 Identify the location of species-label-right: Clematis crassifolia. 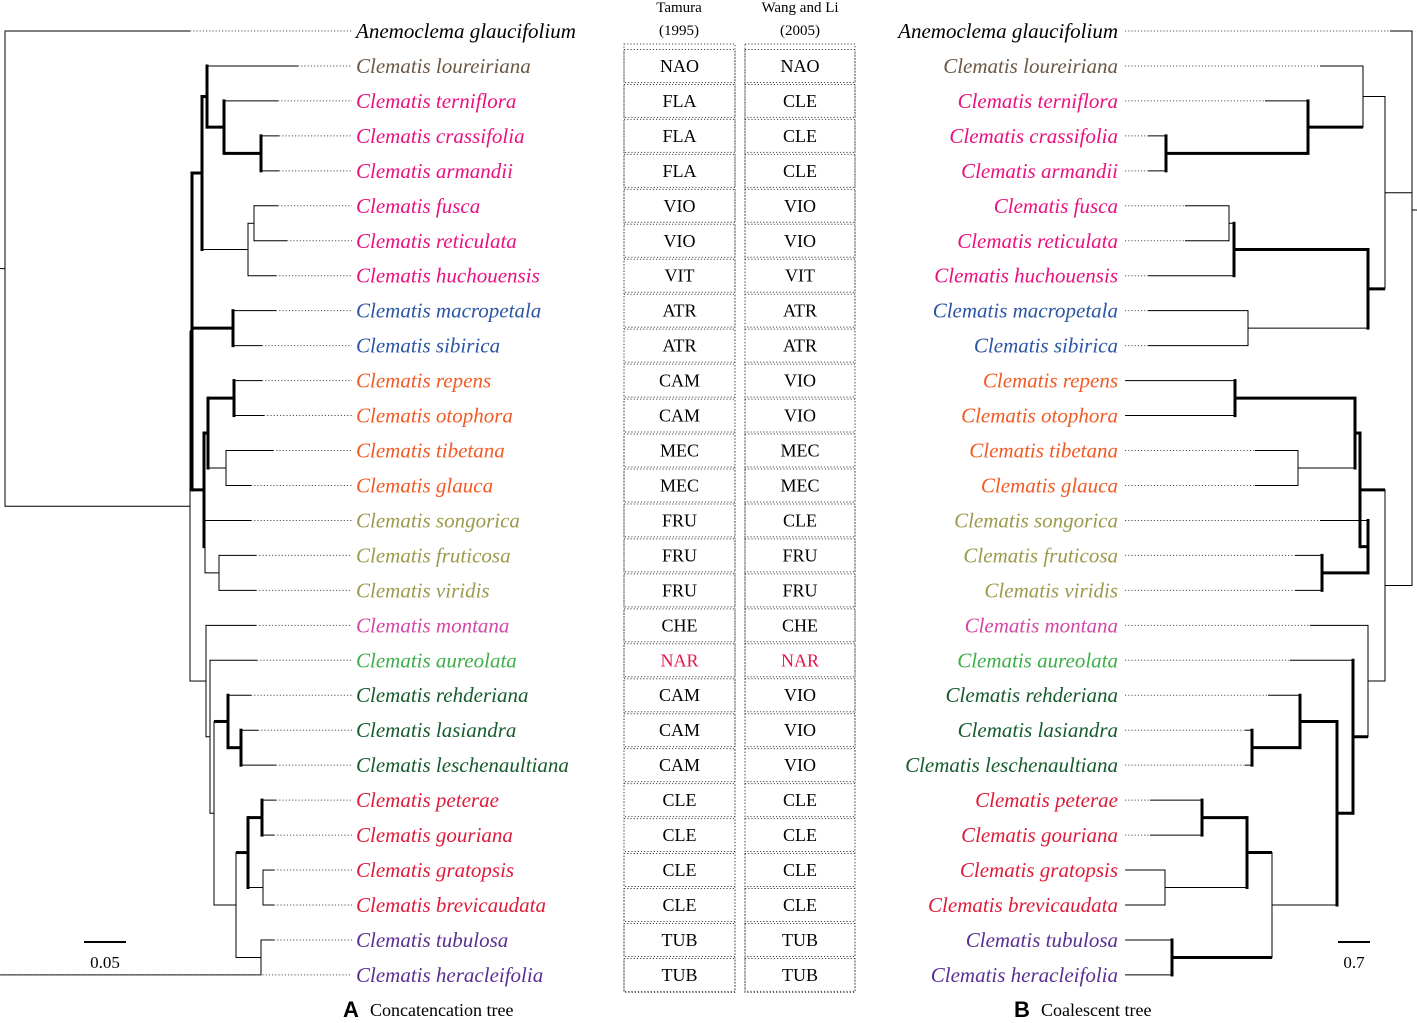
(1033, 136).